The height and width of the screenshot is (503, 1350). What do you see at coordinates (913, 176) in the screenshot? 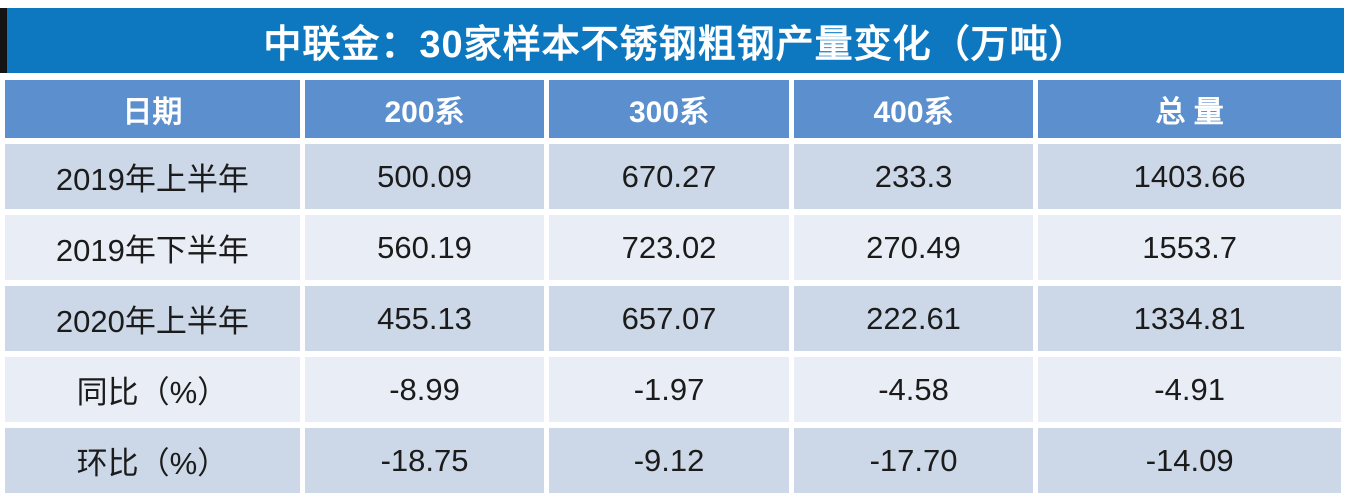
I see `data-cell: 233.3` at bounding box center [913, 176].